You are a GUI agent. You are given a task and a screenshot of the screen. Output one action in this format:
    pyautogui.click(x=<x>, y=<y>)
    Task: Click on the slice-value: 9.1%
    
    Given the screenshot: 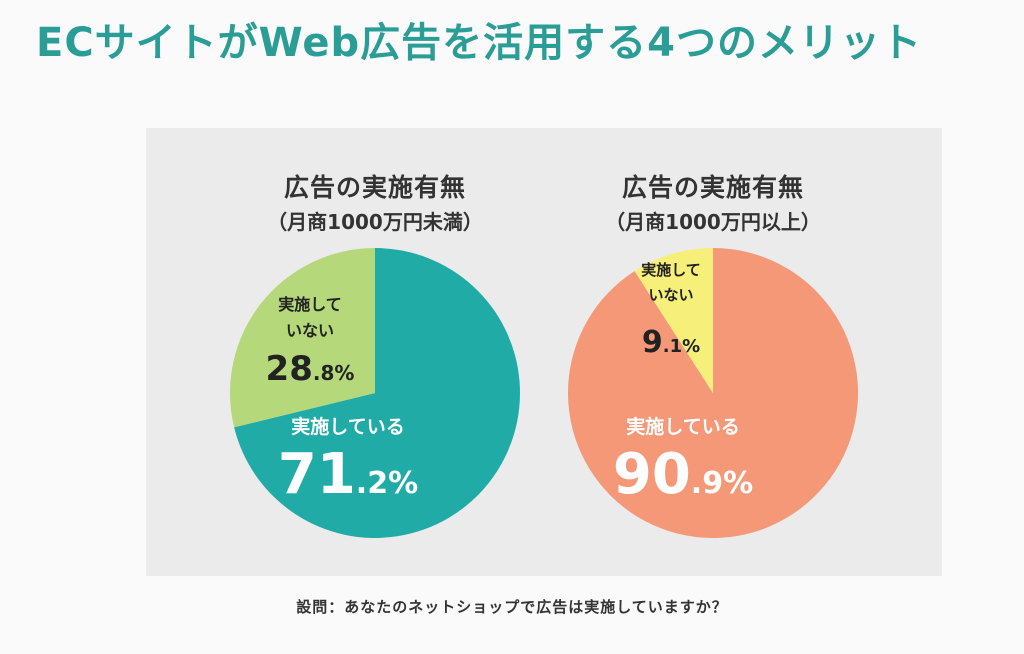 What is the action you would take?
    pyautogui.click(x=671, y=342)
    